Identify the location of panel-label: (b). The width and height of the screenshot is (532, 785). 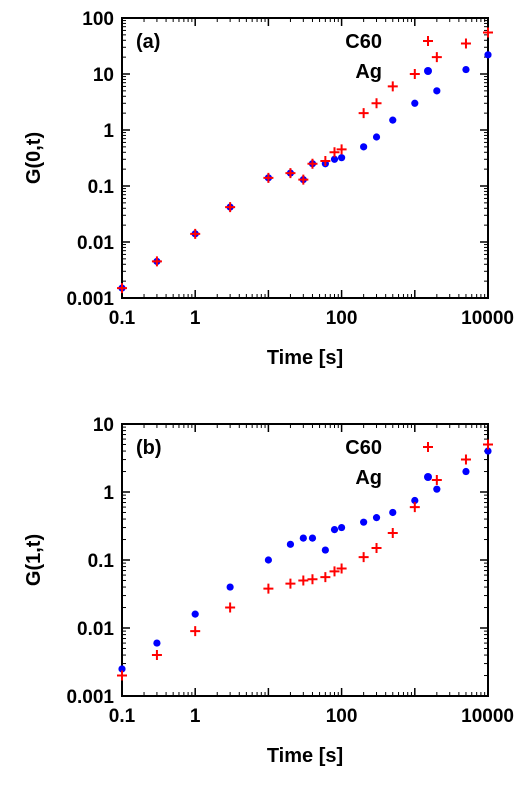
(149, 448).